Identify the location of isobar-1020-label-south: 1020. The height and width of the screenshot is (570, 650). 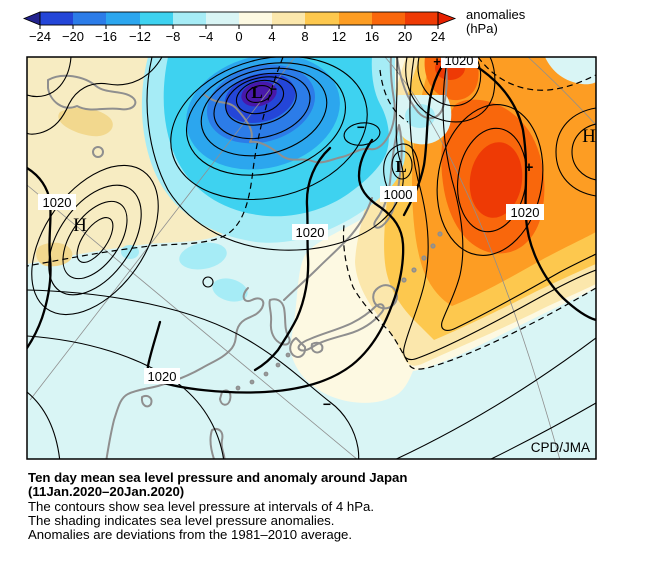
(162, 376).